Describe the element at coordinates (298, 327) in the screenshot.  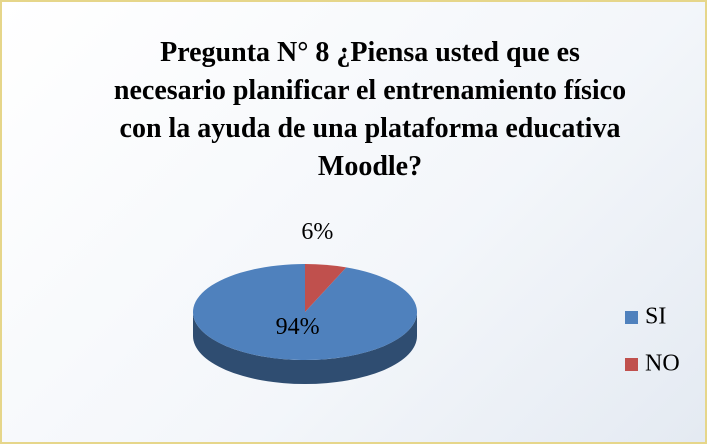
I see `data-label: 94%` at that location.